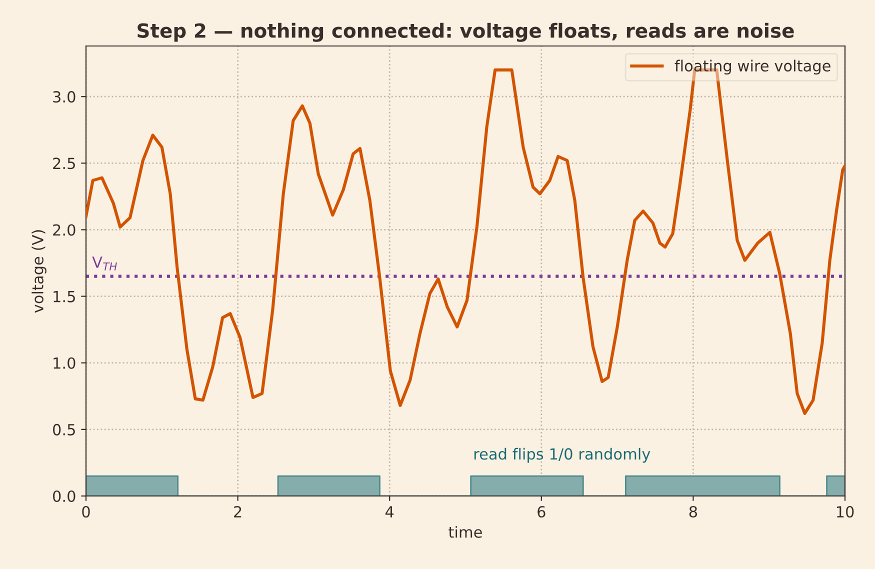 The image size is (875, 569). Describe the element at coordinates (752, 67) in the screenshot. I see `legend-label: floating wire voltage` at that location.